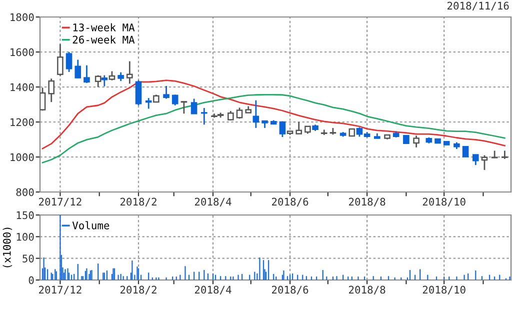  What do you see at coordinates (31, 280) in the screenshot?
I see `y-tick-label: 0` at bounding box center [31, 280].